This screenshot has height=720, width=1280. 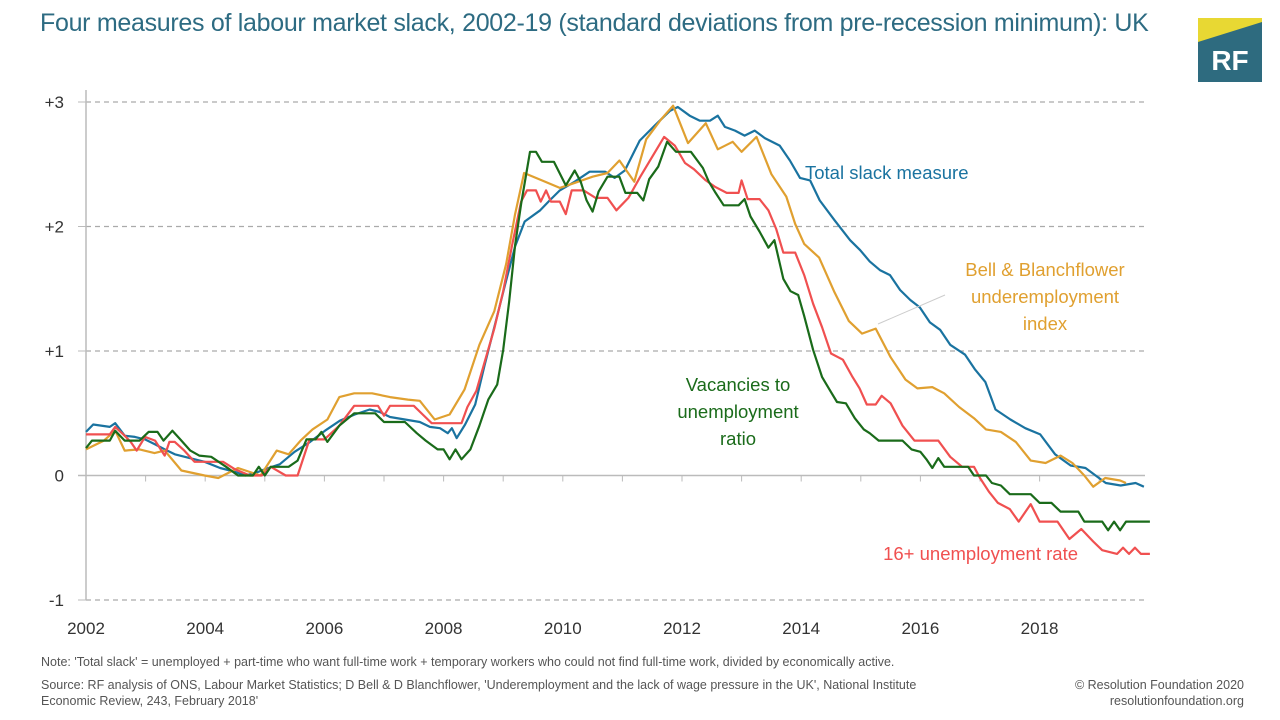 What do you see at coordinates (444, 628) in the screenshot?
I see `x-tick-label: 2008` at bounding box center [444, 628].